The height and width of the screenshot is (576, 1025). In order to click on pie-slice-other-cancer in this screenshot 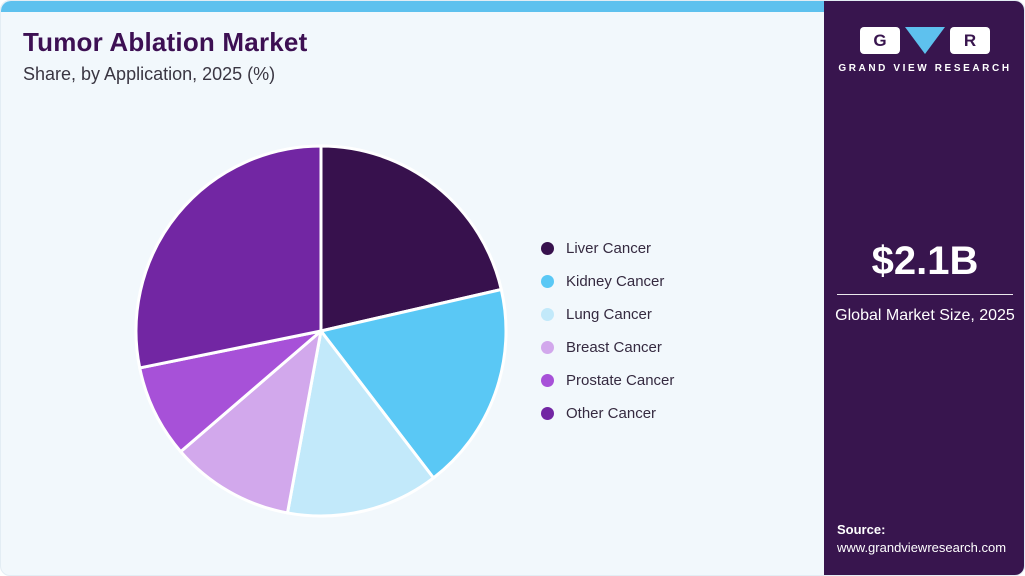, I will do `click(228, 257)`.